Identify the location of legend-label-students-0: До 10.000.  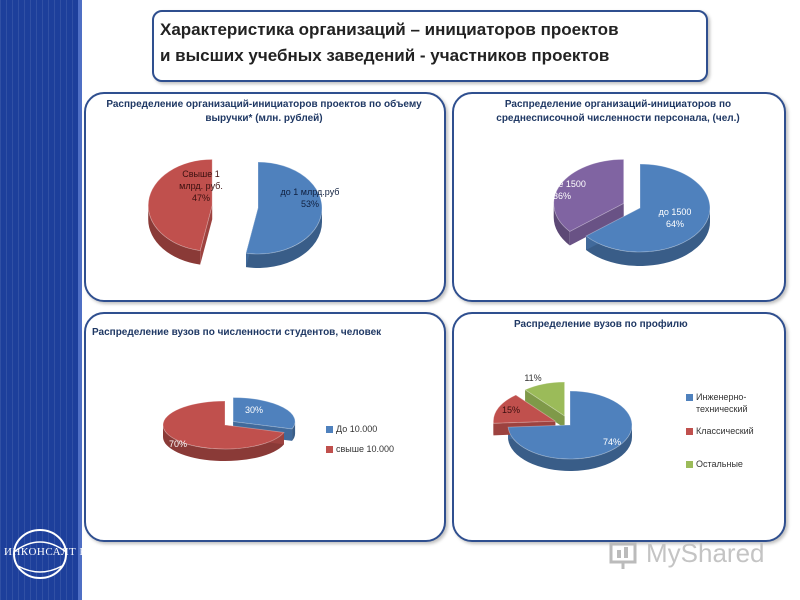
(357, 429).